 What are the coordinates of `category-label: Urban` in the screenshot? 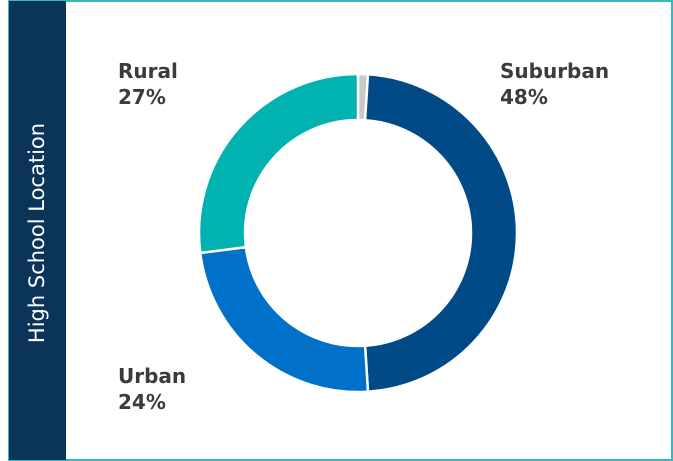 It's located at (152, 376).